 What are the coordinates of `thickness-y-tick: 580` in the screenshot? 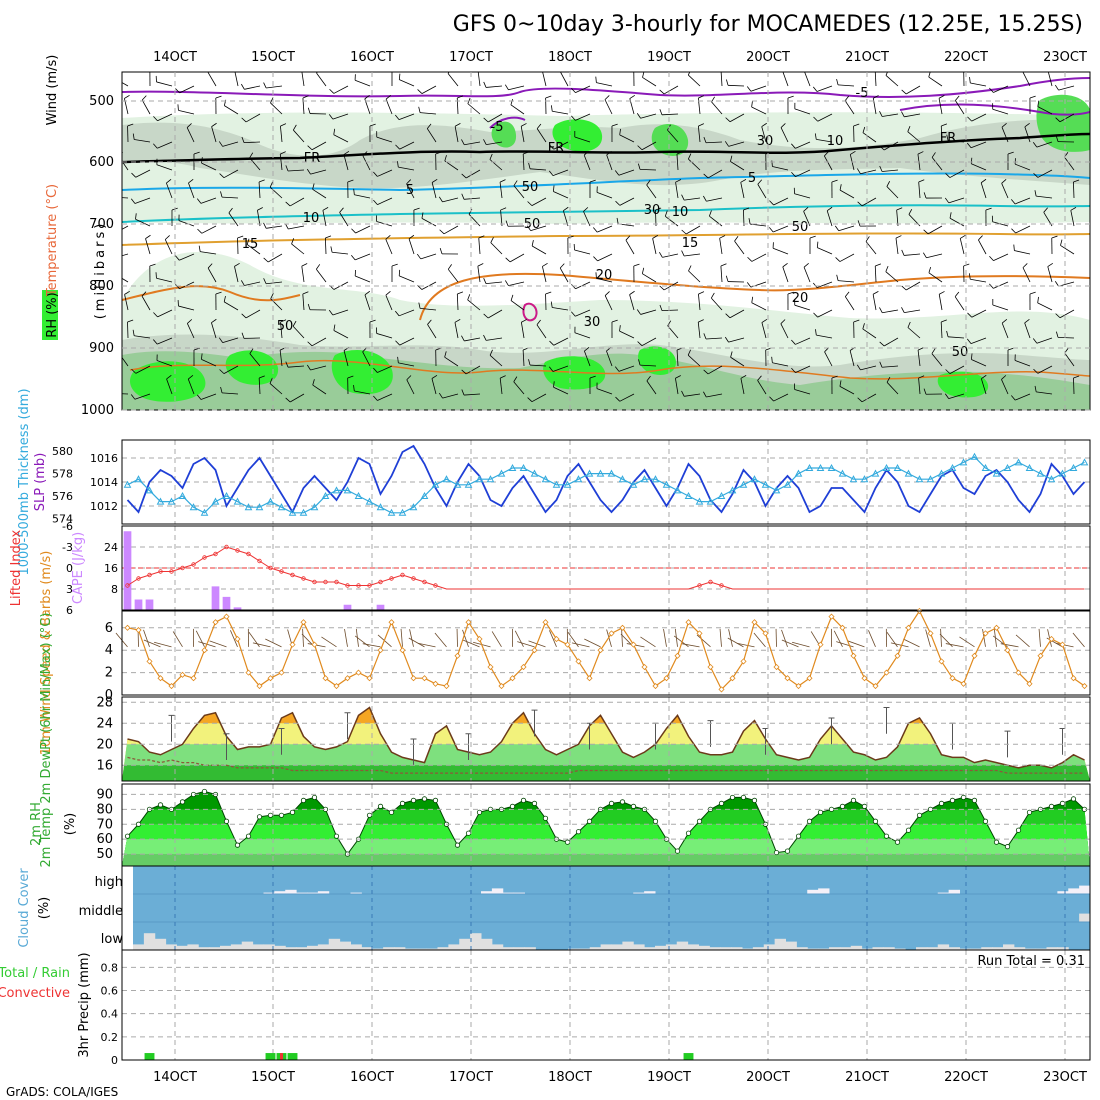 It's located at (62, 451).